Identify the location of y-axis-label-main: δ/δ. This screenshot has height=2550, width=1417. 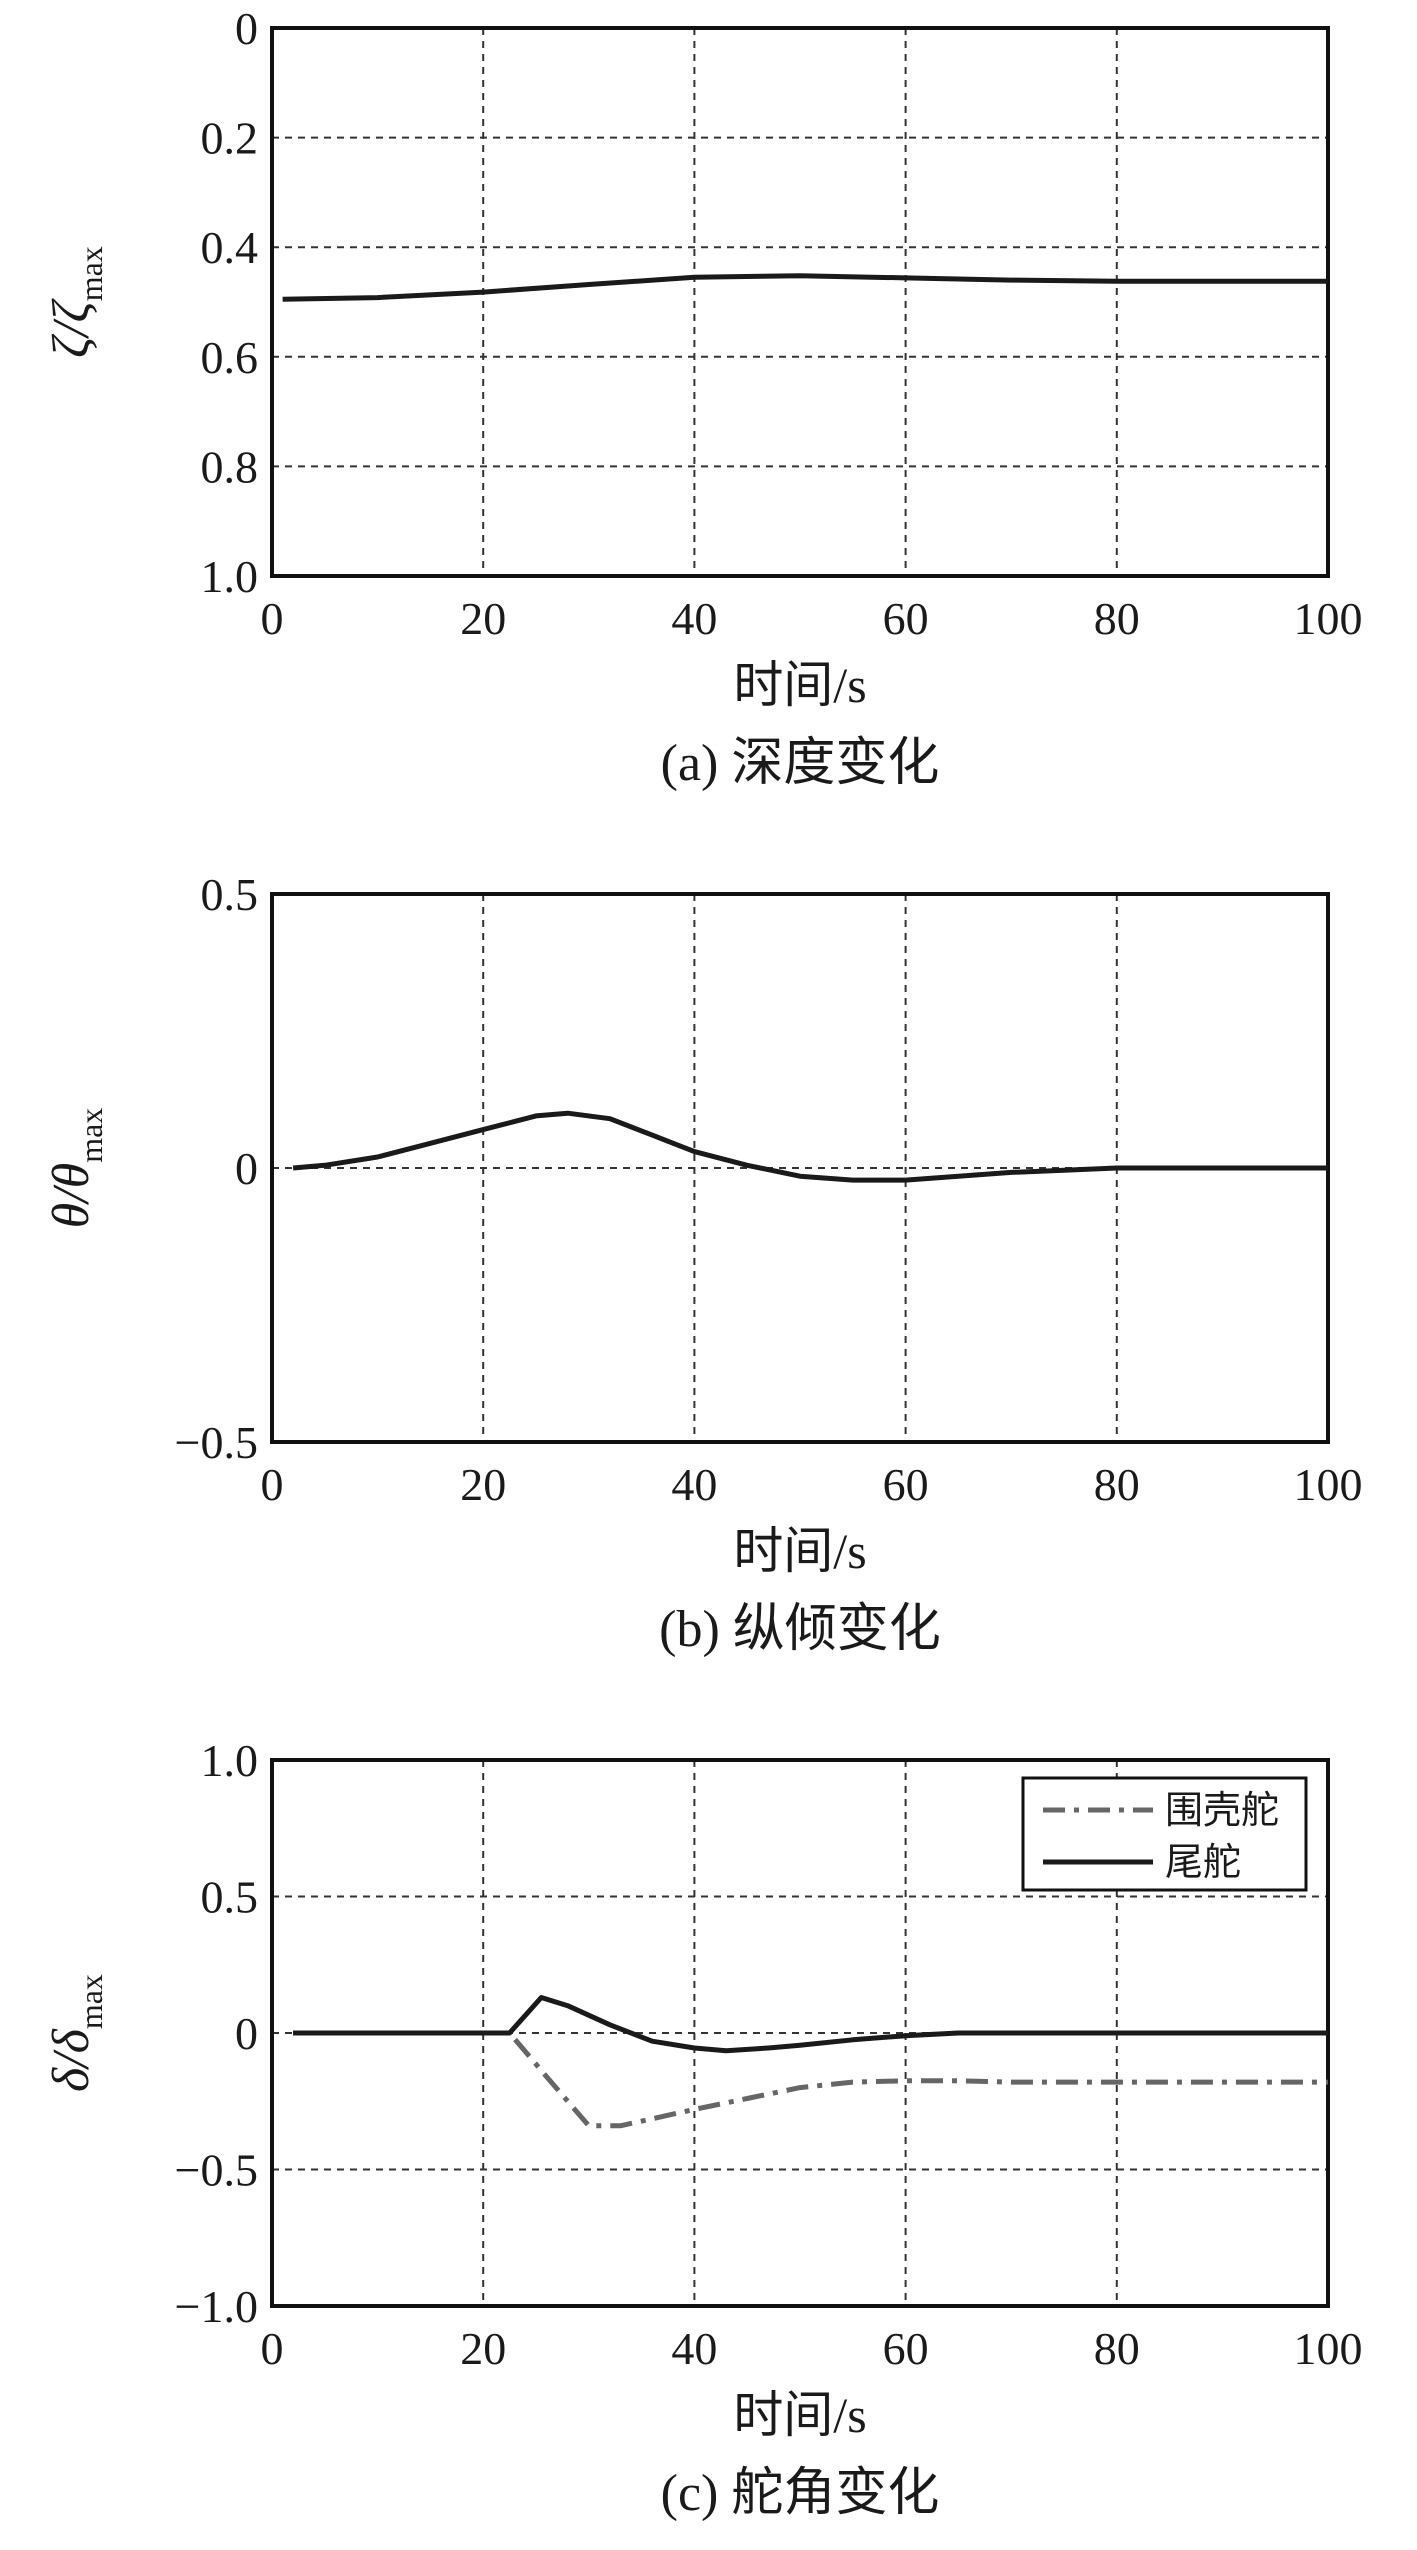
(71, 2060).